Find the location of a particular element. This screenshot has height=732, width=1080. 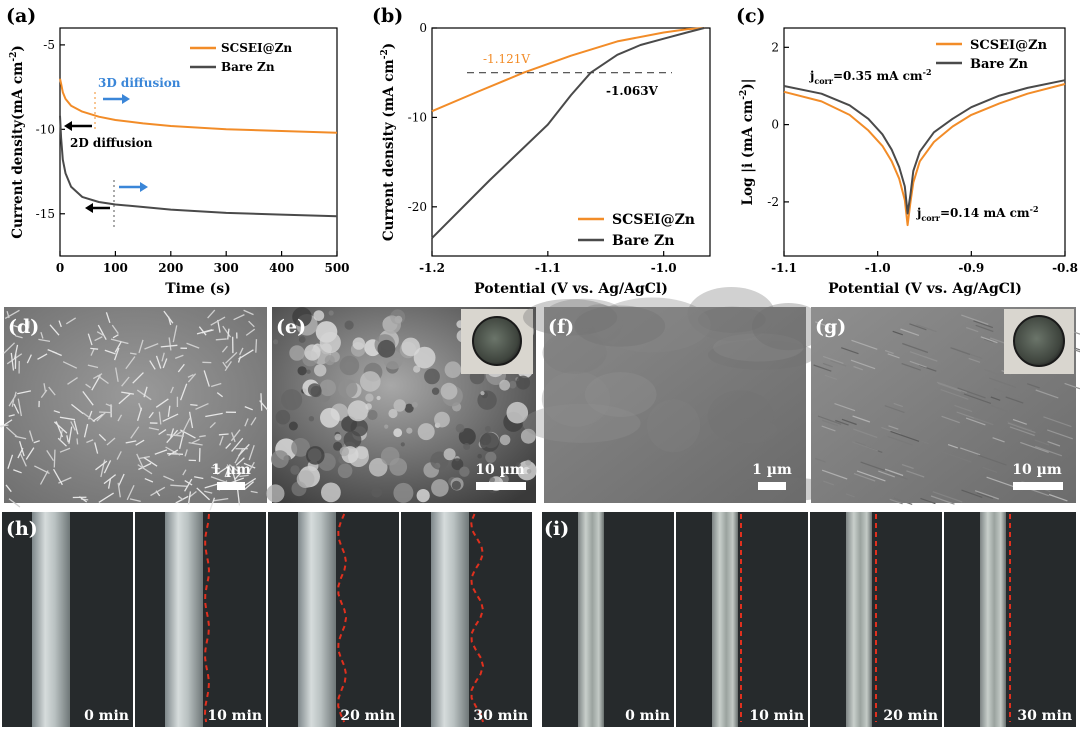

panel-label-a: (a) is located at coordinates (21, 16).